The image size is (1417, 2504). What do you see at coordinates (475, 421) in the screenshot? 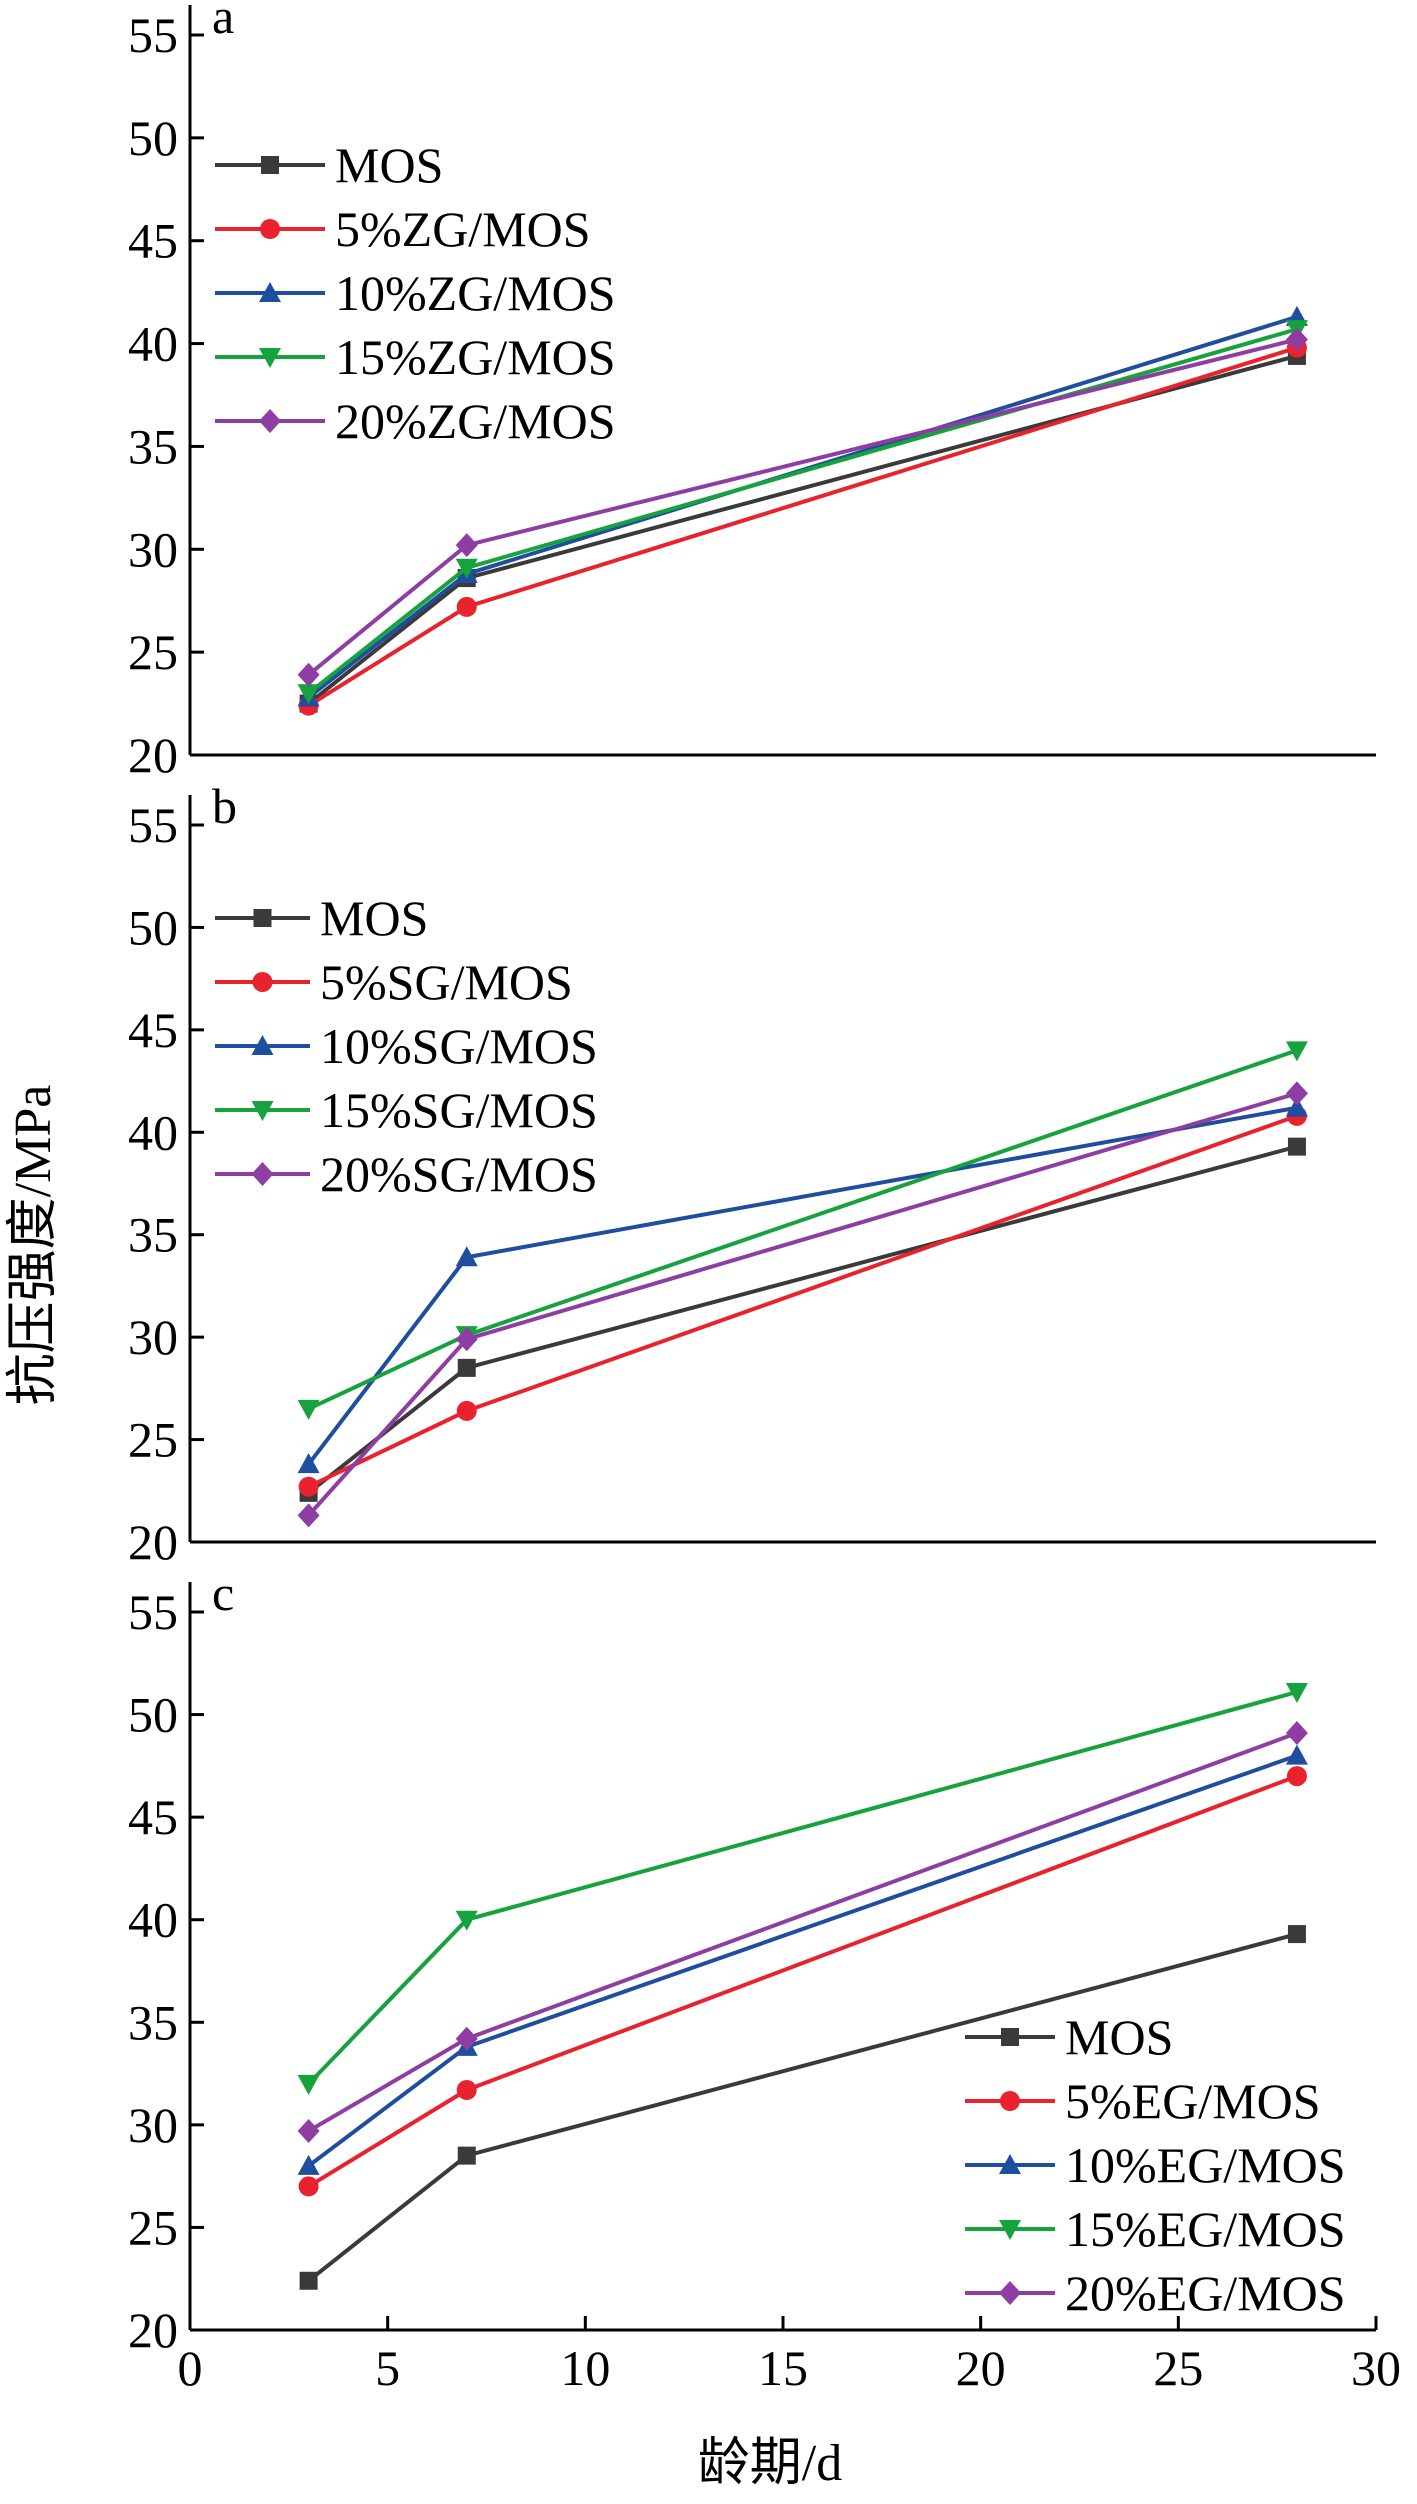
I see `legend-label: 20%ZG/MOS` at bounding box center [475, 421].